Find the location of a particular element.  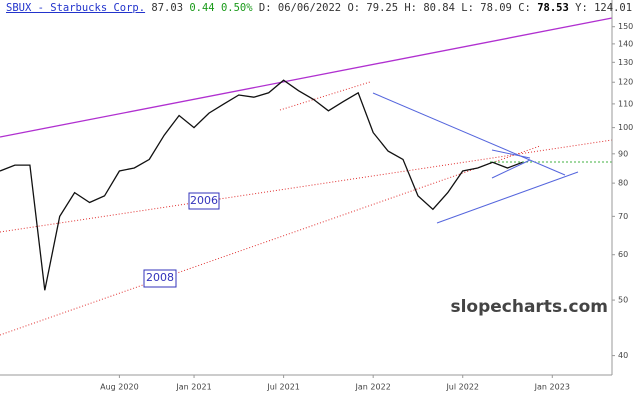

y-tick-label: 40 is located at coordinates (623, 355).